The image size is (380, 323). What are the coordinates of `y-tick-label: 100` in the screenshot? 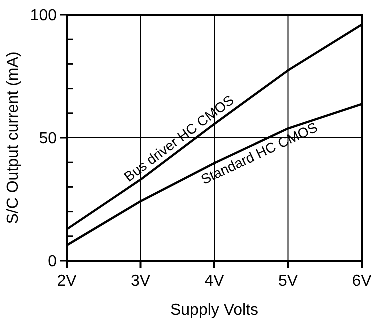 It's located at (44, 16).